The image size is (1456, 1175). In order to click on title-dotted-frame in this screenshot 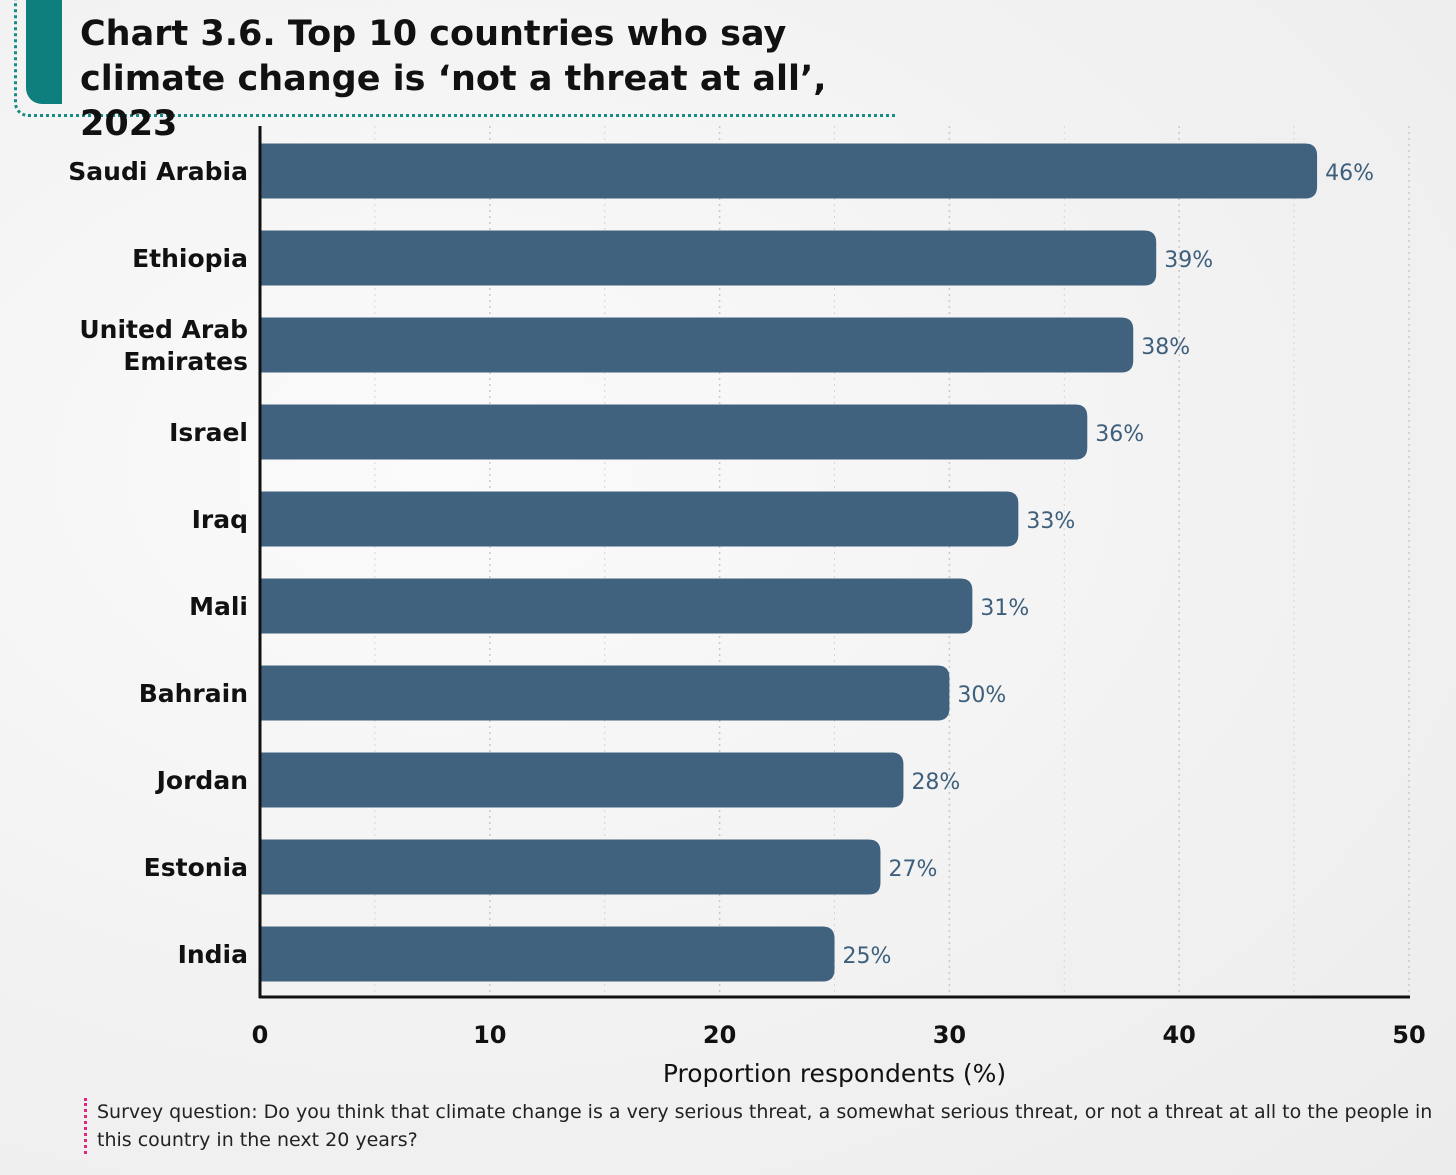, I will do `click(454, 58)`.